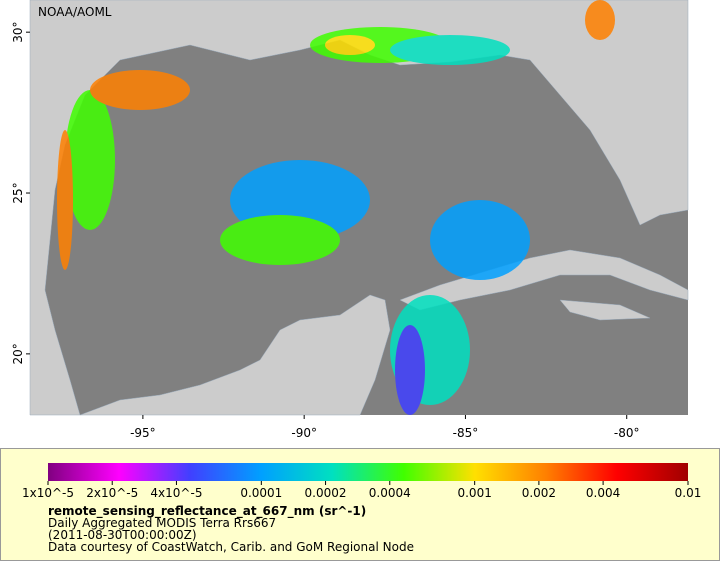  What do you see at coordinates (18, 192) in the screenshot?
I see `lat-tick-label: 25°` at bounding box center [18, 192].